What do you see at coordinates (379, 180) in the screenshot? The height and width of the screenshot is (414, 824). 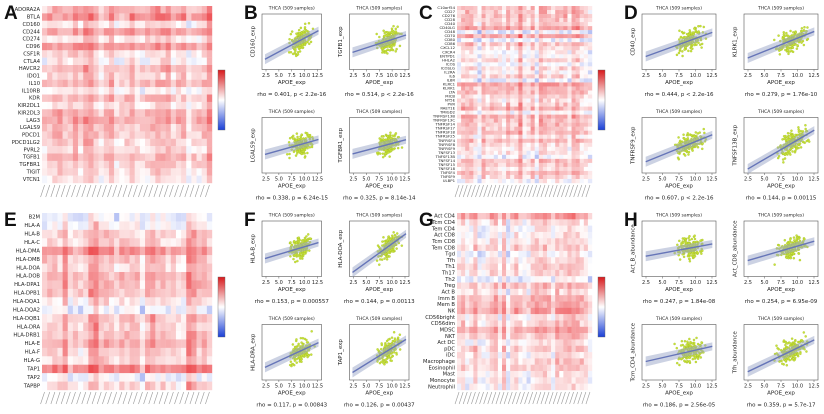 I see `x-tick-label: 7.5` at bounding box center [379, 180].